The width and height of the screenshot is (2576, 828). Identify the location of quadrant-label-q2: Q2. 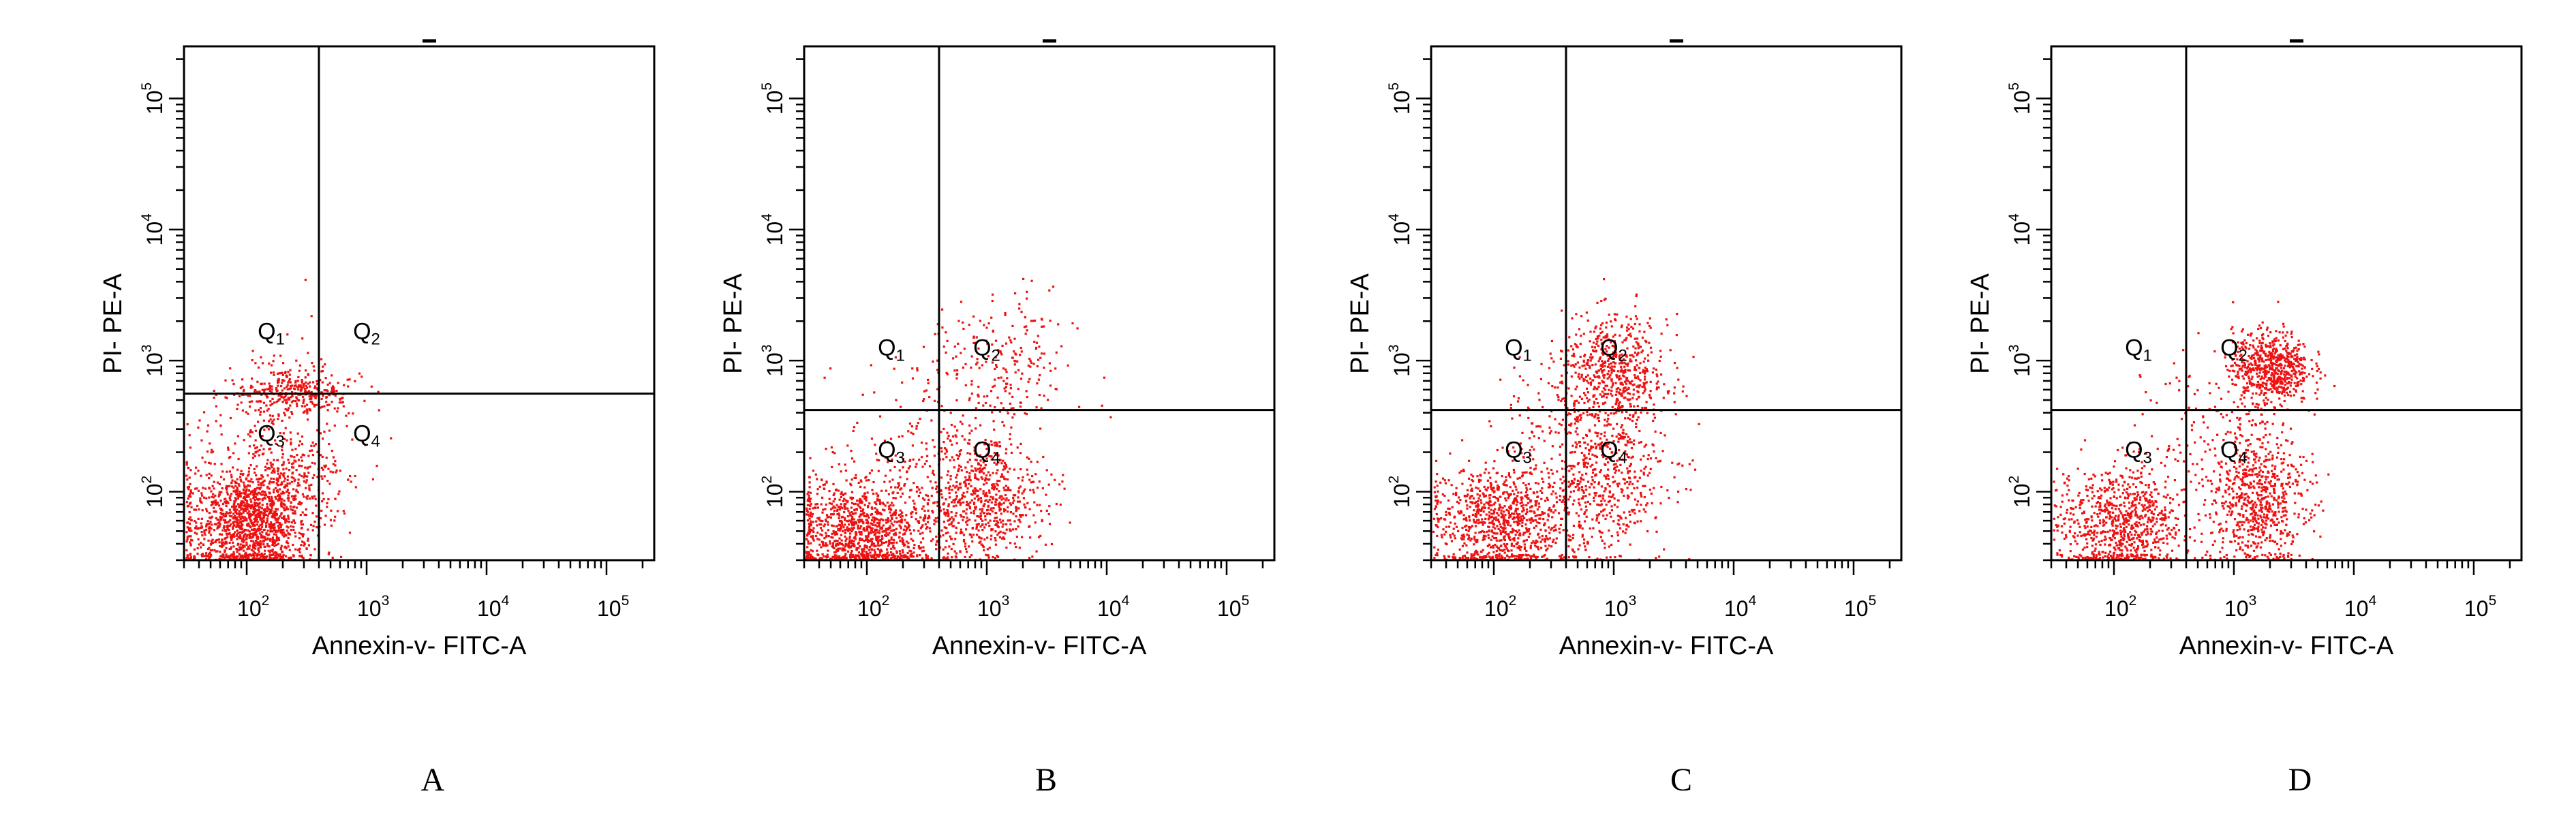
(366, 334).